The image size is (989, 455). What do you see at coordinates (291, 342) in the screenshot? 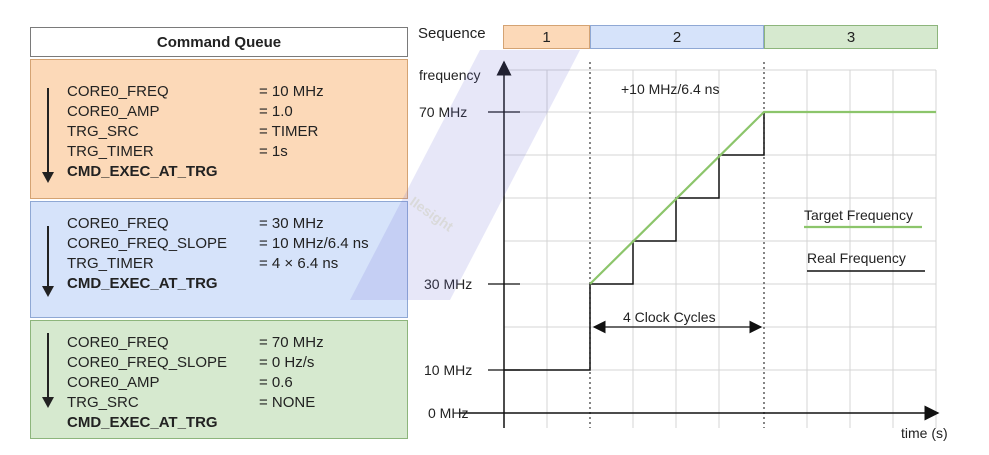
I see `cmd-value: = 70 MHz` at bounding box center [291, 342].